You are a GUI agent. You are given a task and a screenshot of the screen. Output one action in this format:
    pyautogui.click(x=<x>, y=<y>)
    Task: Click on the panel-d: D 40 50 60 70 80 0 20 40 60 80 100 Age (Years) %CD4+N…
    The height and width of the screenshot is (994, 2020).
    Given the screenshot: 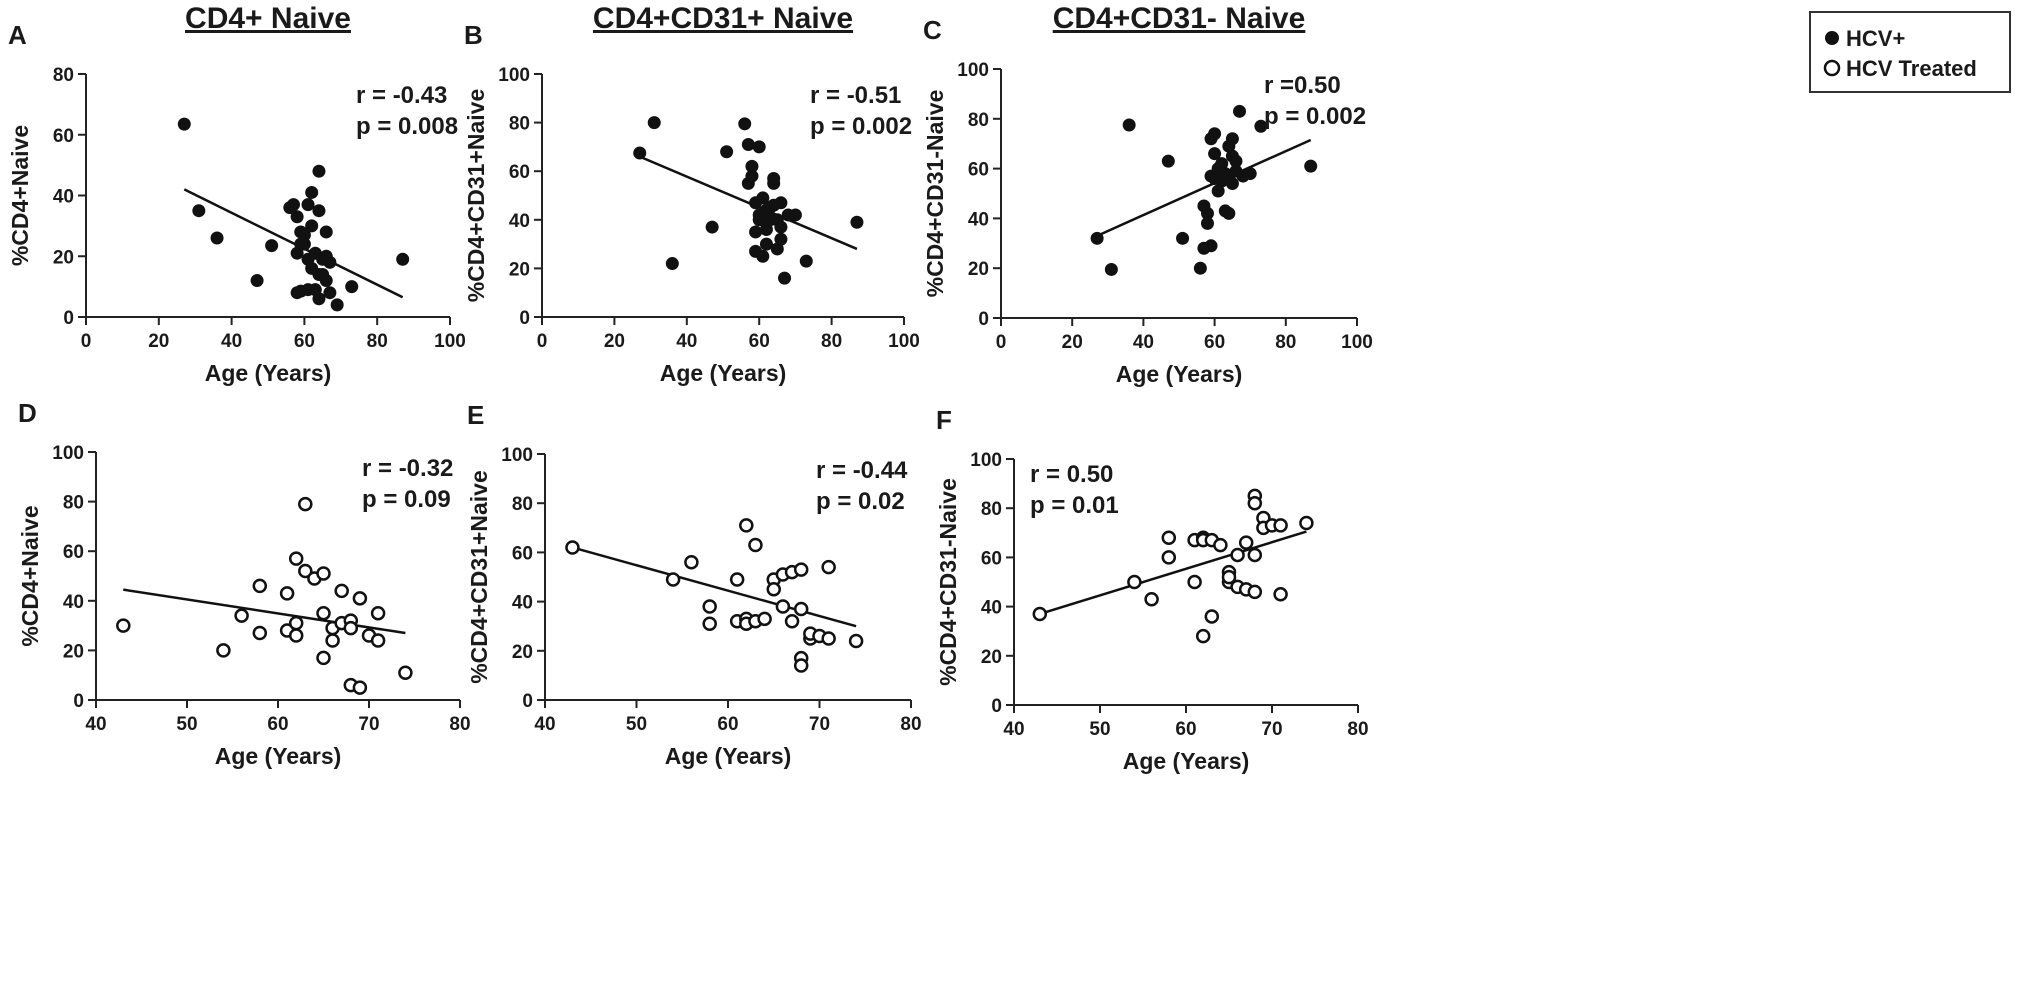 What is the action you would take?
    pyautogui.click(x=244, y=583)
    